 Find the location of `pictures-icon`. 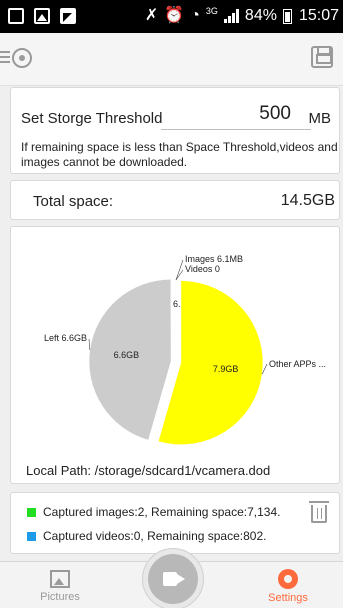

pictures-icon is located at coordinates (60, 579).